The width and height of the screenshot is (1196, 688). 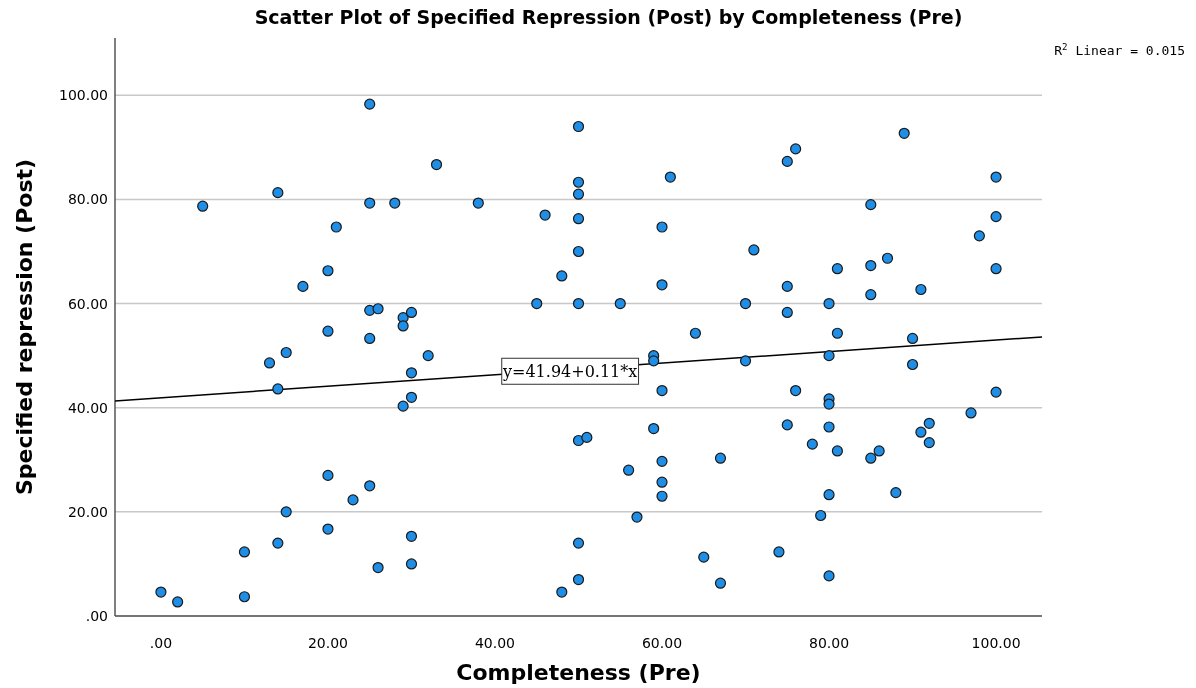 I want to click on y-tick-label: 60.00, so click(x=87, y=303).